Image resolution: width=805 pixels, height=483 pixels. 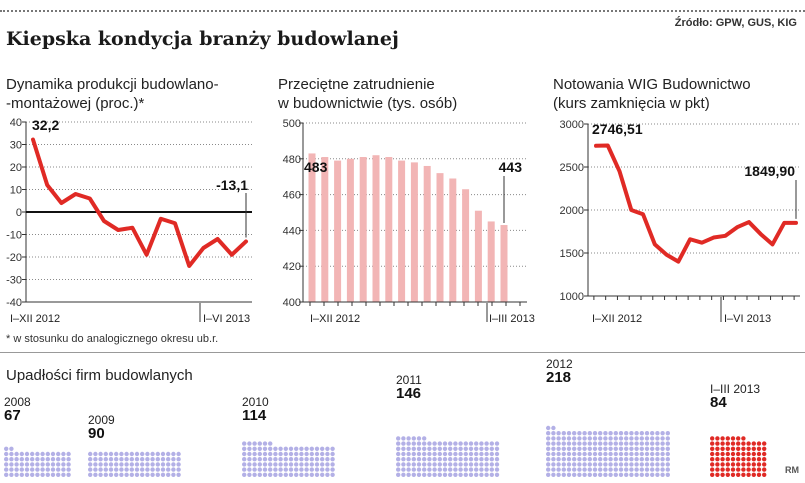 What do you see at coordinates (292, 231) in the screenshot?
I see `chart2-ytick-label: 440` at bounding box center [292, 231].